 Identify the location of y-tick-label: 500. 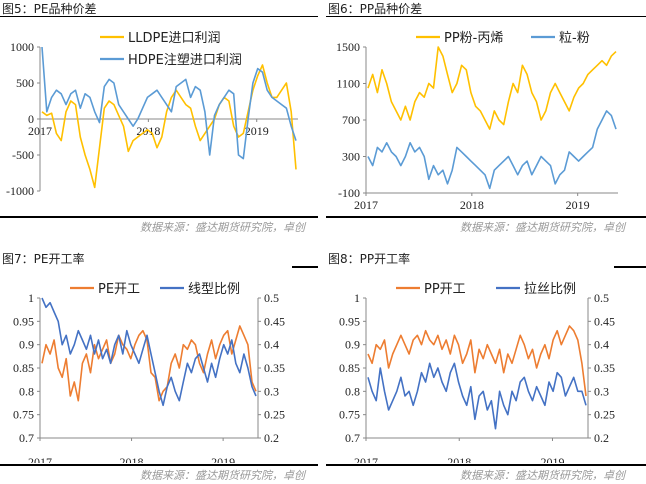
(25, 83).